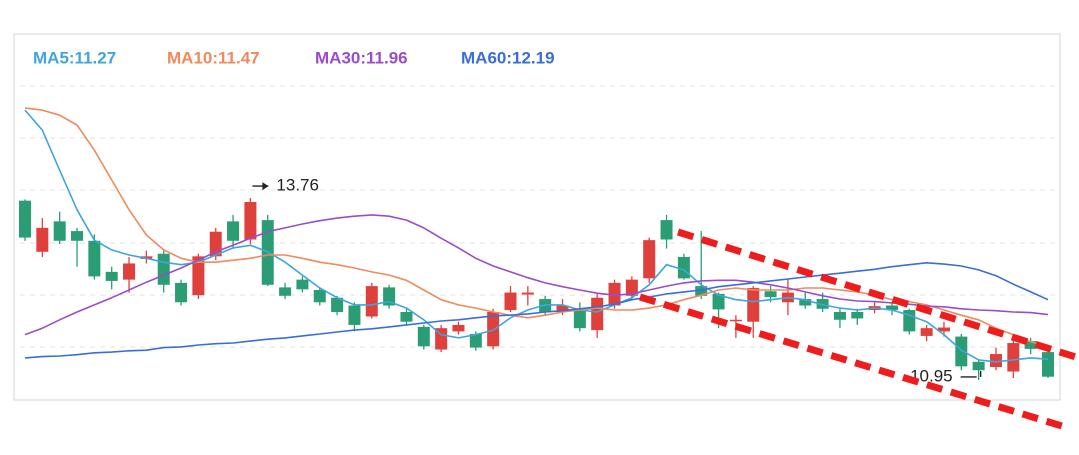 Image resolution: width=1079 pixels, height=455 pixels. I want to click on trend-line-upper, so click(877, 295).